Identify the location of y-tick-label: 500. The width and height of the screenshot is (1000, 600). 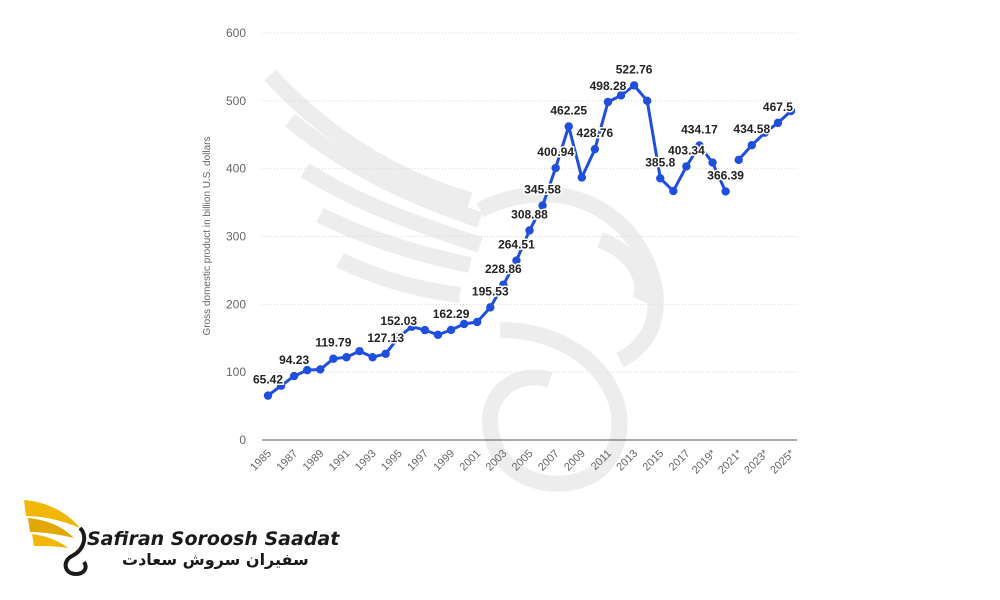
(236, 101).